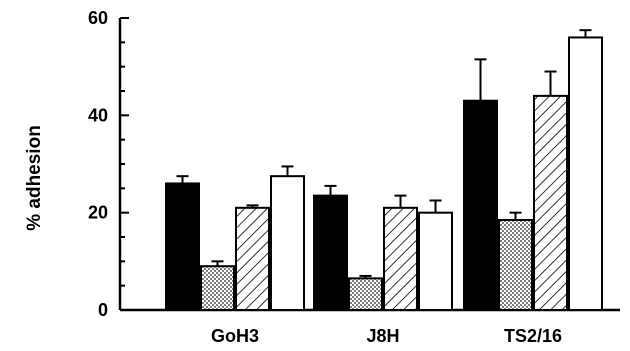  What do you see at coordinates (533, 336) in the screenshot?
I see `category-label: TS2/16` at bounding box center [533, 336].